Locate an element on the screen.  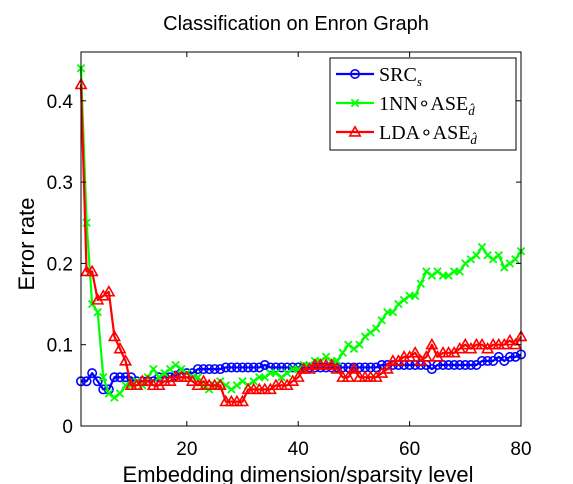
legend-entry-1: 1NN∘ASEd̂ is located at coordinates (405, 105).